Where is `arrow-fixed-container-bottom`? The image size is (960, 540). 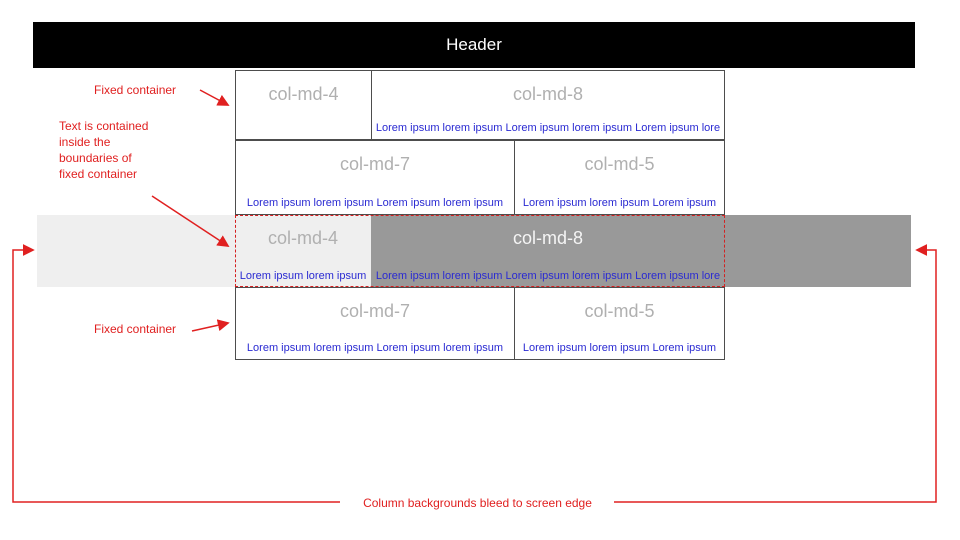 arrow-fixed-container-bottom is located at coordinates (210, 325).